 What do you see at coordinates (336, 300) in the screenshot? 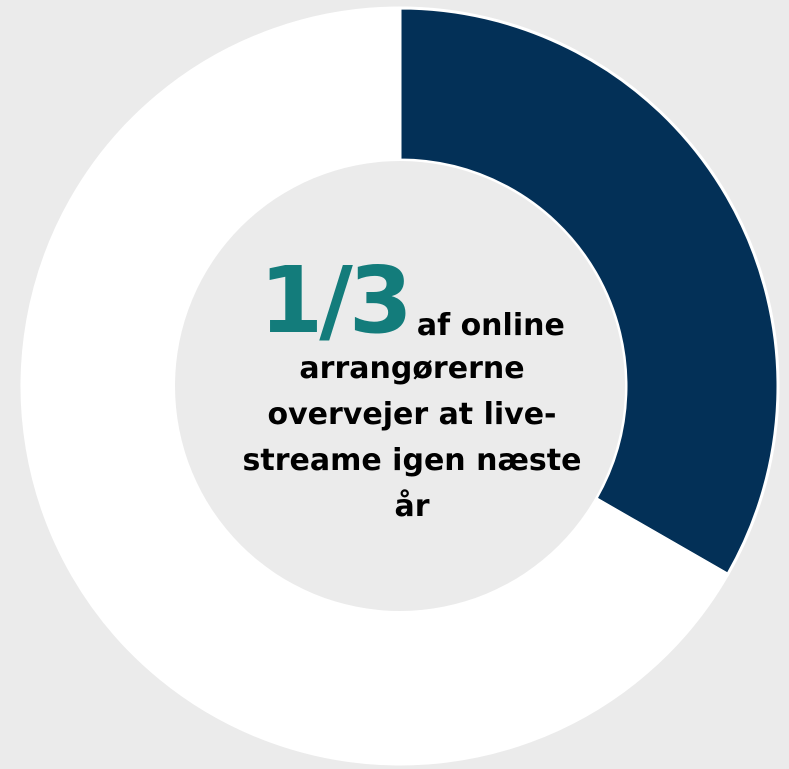
I see `fraction-value: 1/3` at bounding box center [336, 300].